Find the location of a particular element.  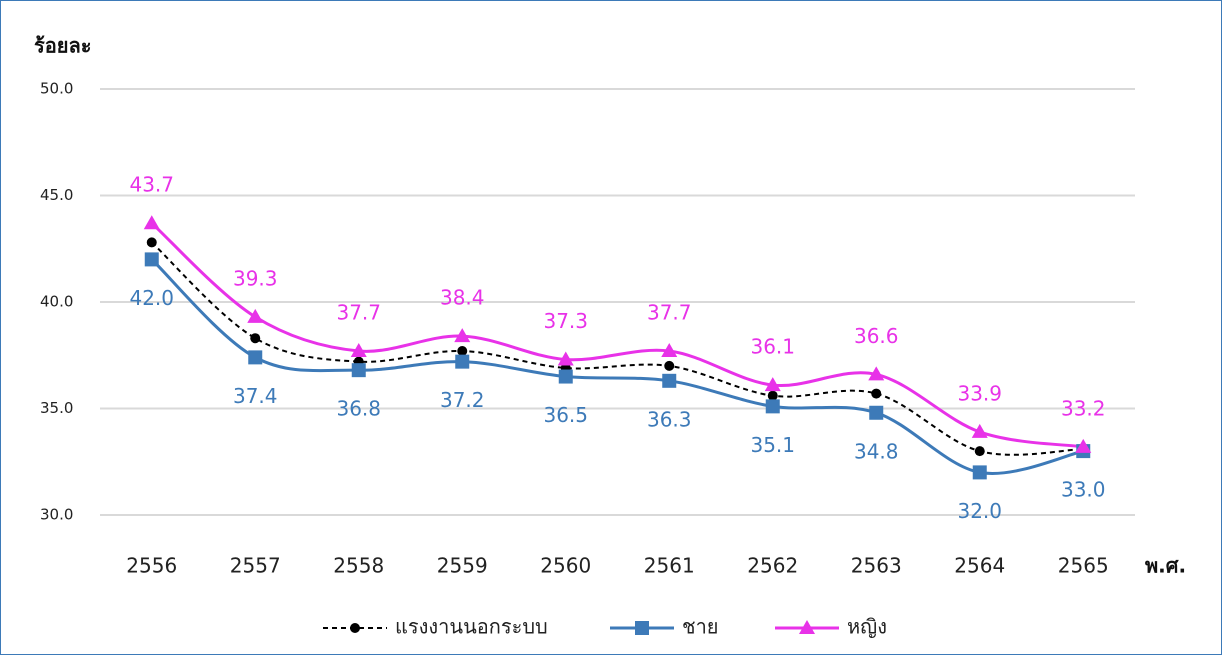

data-label: 36.1 is located at coordinates (772, 347).